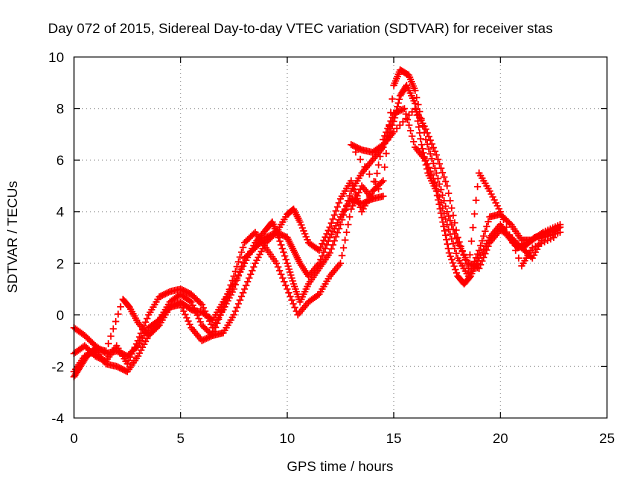 The height and width of the screenshot is (480, 640). Describe the element at coordinates (58, 418) in the screenshot. I see `y-tick-label: -4` at that location.